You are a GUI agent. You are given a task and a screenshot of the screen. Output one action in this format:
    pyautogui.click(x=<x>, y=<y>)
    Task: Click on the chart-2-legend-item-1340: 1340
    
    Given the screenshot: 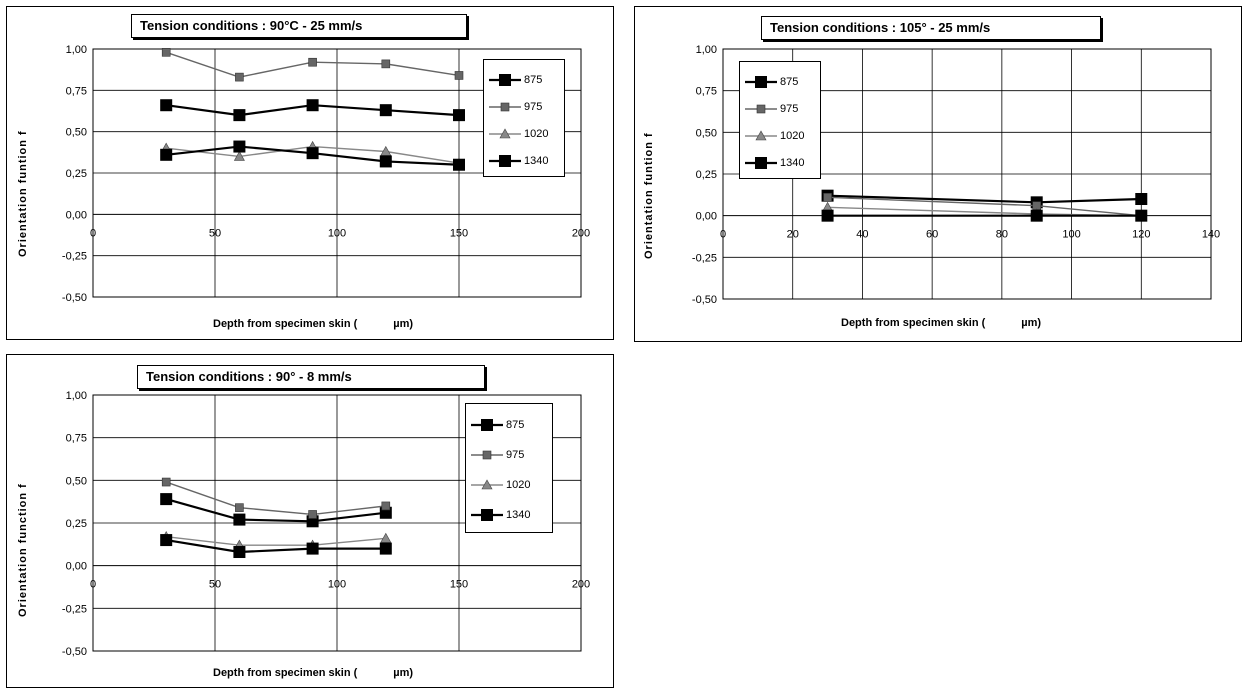 What is the action you would take?
    pyautogui.click(x=780, y=163)
    